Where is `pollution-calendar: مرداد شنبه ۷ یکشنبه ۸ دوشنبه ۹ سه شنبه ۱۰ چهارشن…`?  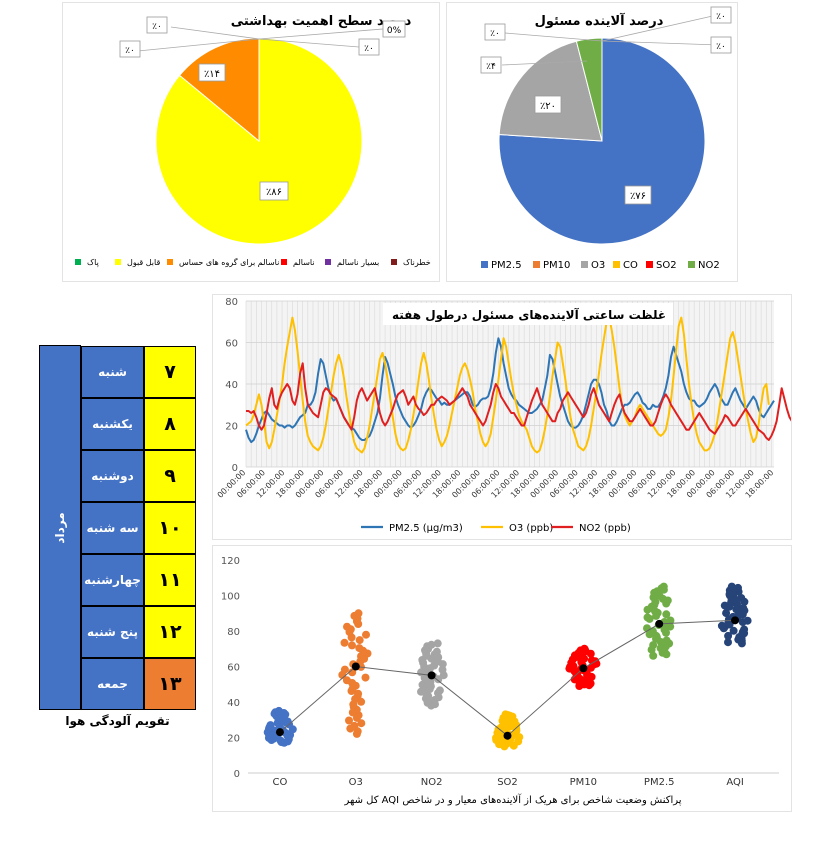 pollution-calendar: مرداد شنبه ۷ یکشنبه ۸ دوشنبه ۹ سه شنبه ۱۰ چهارشن… is located at coordinates (117, 527).